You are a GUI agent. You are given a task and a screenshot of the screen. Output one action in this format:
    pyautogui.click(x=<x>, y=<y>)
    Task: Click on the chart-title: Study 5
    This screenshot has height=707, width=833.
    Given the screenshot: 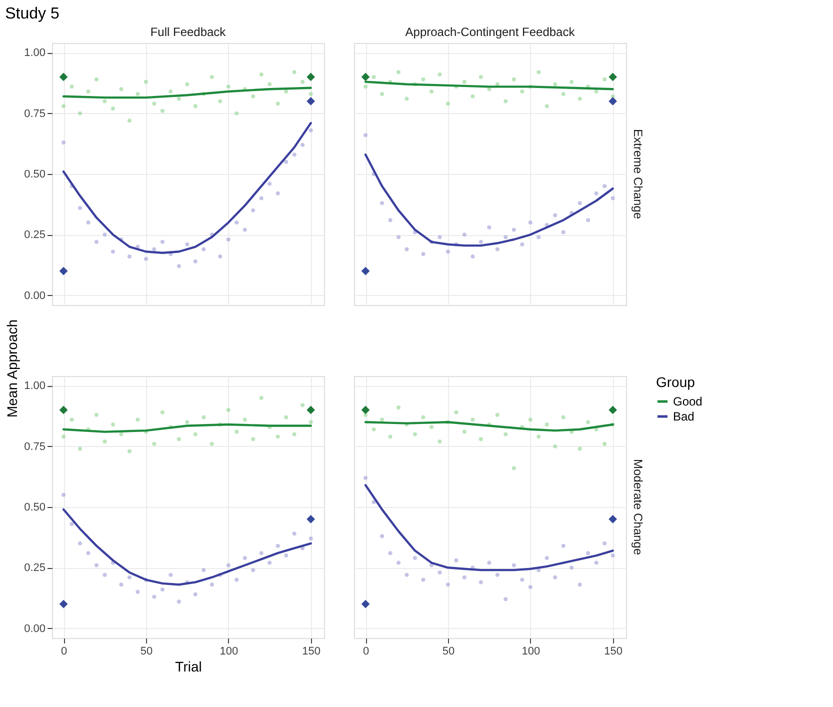 What is the action you would take?
    pyautogui.click(x=32, y=14)
    